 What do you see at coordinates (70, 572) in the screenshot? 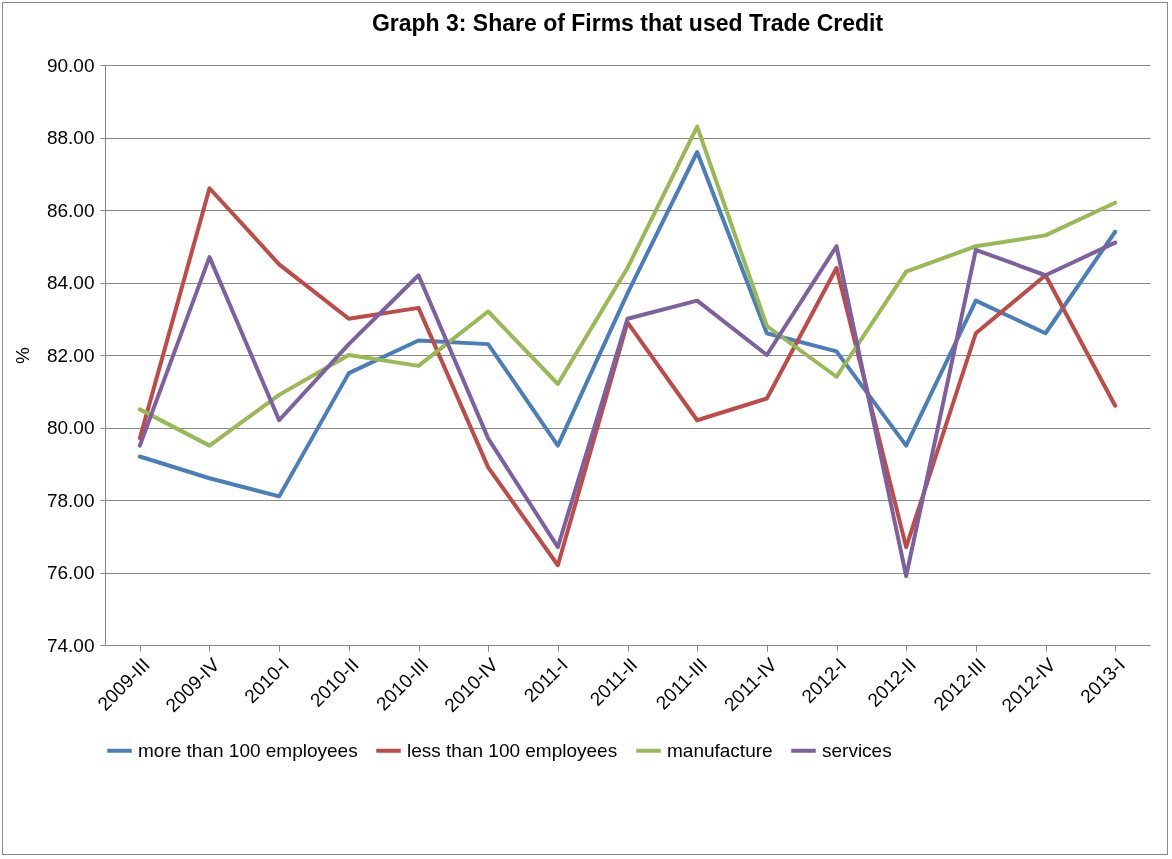
I see `y-tick-label: 76.00` at bounding box center [70, 572].